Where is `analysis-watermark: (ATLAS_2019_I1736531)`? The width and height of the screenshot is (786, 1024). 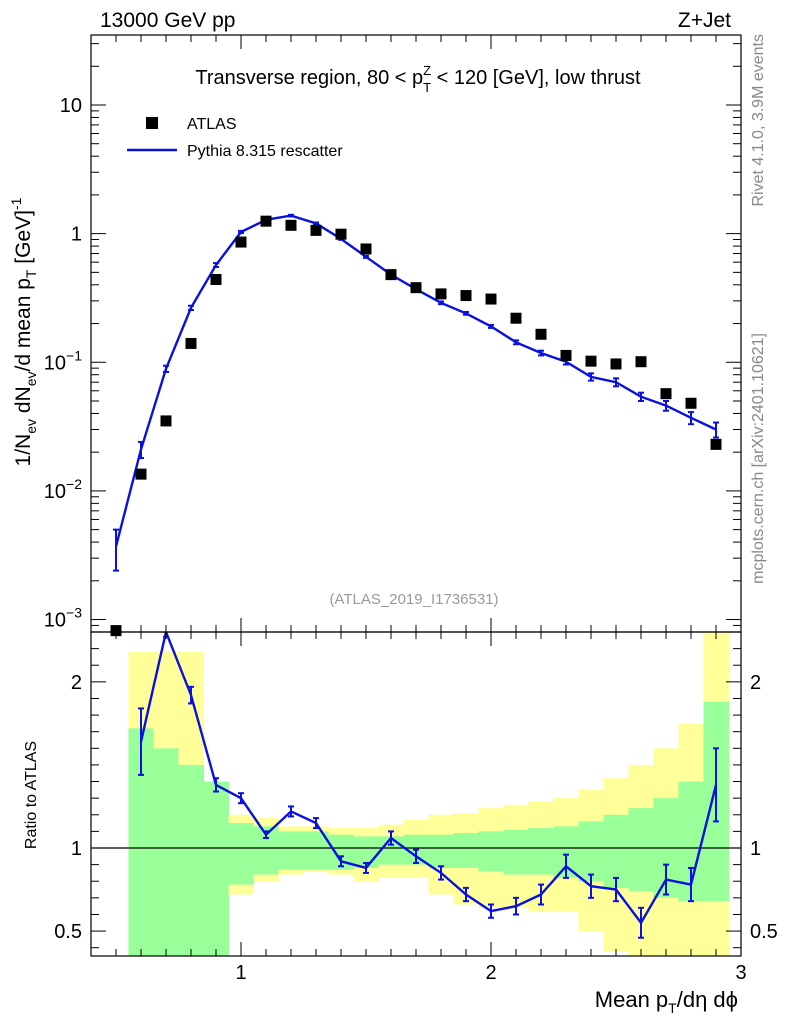
analysis-watermark: (ATLAS_2019_I1736531) is located at coordinates (413, 599).